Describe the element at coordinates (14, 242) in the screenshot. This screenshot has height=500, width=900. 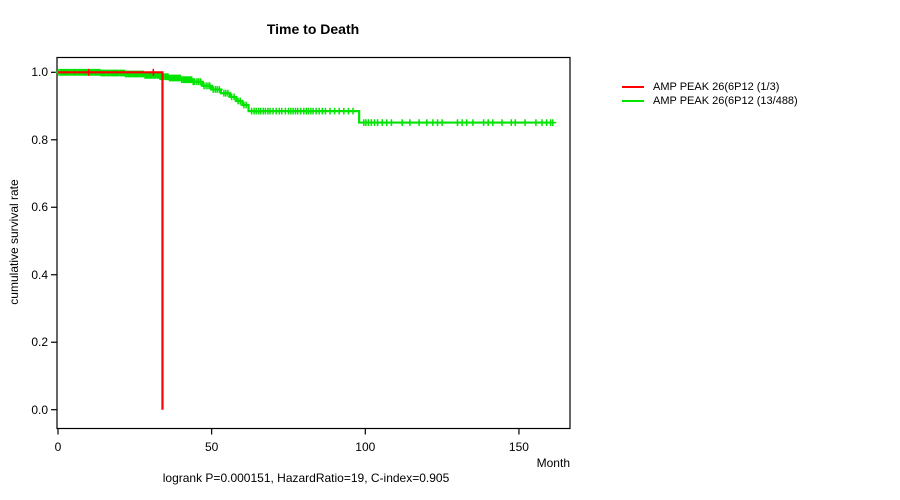
I see `y-axis-title: cumulative survival rate` at that location.